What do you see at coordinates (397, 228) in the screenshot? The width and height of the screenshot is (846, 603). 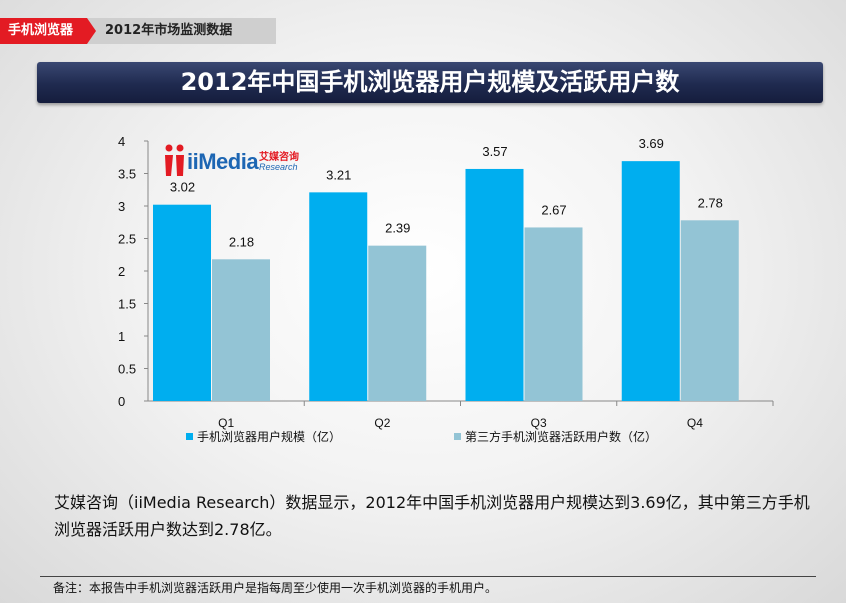 I see `data-label: 2.39` at bounding box center [397, 228].